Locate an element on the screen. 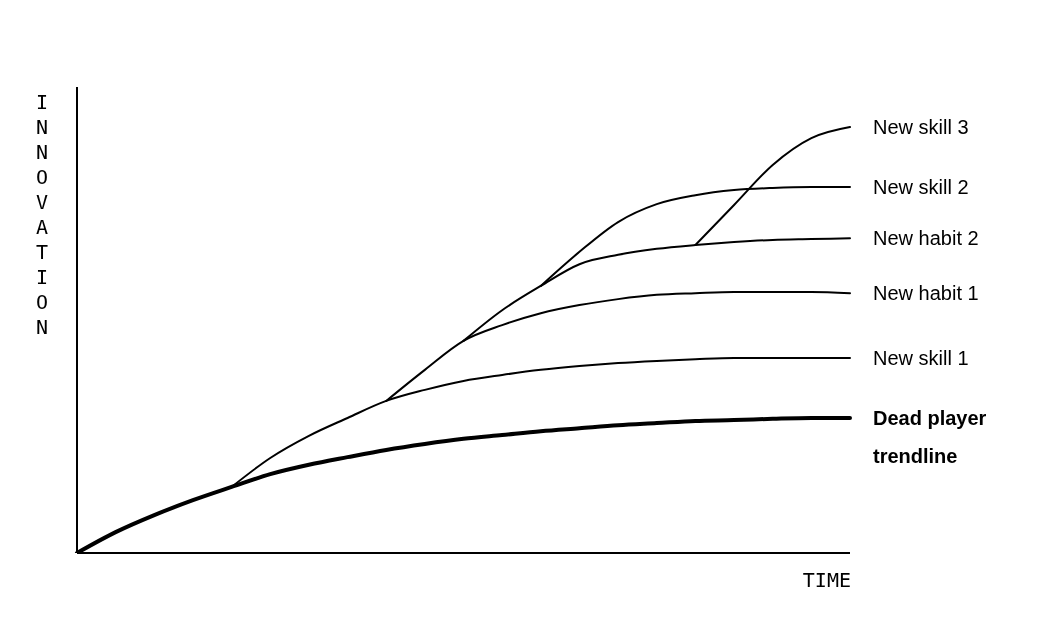  series-label: New skill 1 is located at coordinates (921, 357).